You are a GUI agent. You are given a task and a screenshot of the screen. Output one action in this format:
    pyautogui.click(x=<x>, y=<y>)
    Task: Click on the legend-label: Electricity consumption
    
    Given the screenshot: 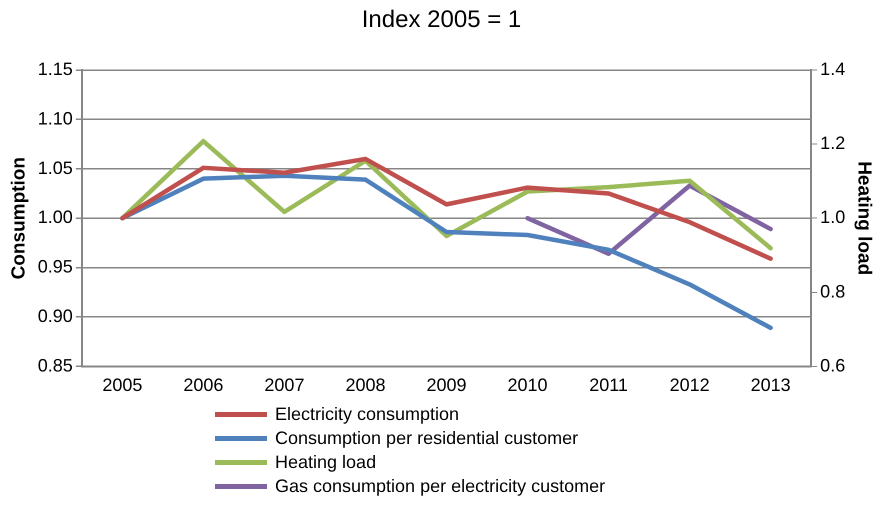 What is the action you would take?
    pyautogui.click(x=367, y=414)
    